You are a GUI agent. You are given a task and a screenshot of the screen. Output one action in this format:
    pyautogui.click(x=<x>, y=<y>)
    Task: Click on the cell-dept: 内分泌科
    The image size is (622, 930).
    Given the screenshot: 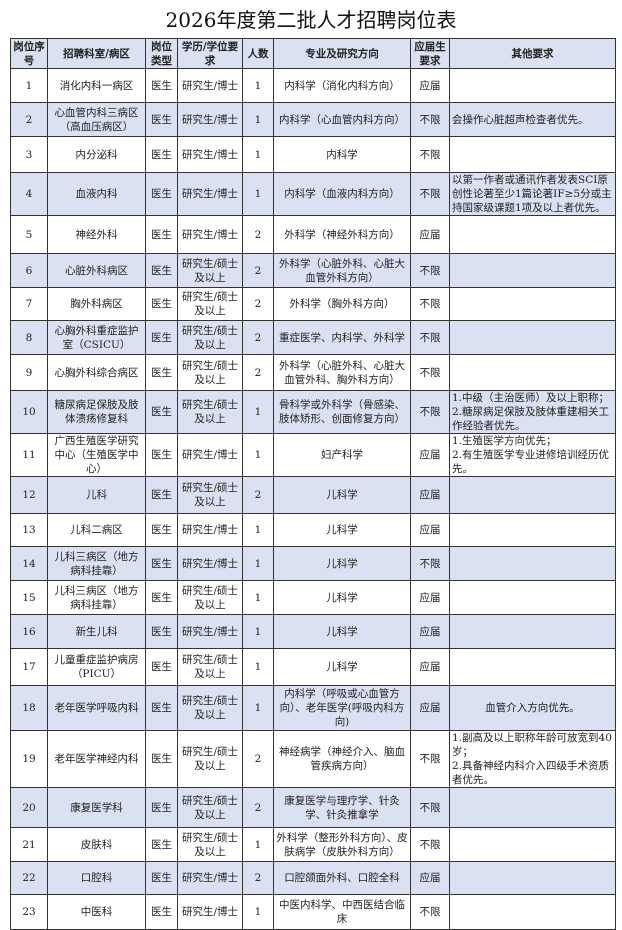 What is the action you would take?
    pyautogui.click(x=96, y=154)
    